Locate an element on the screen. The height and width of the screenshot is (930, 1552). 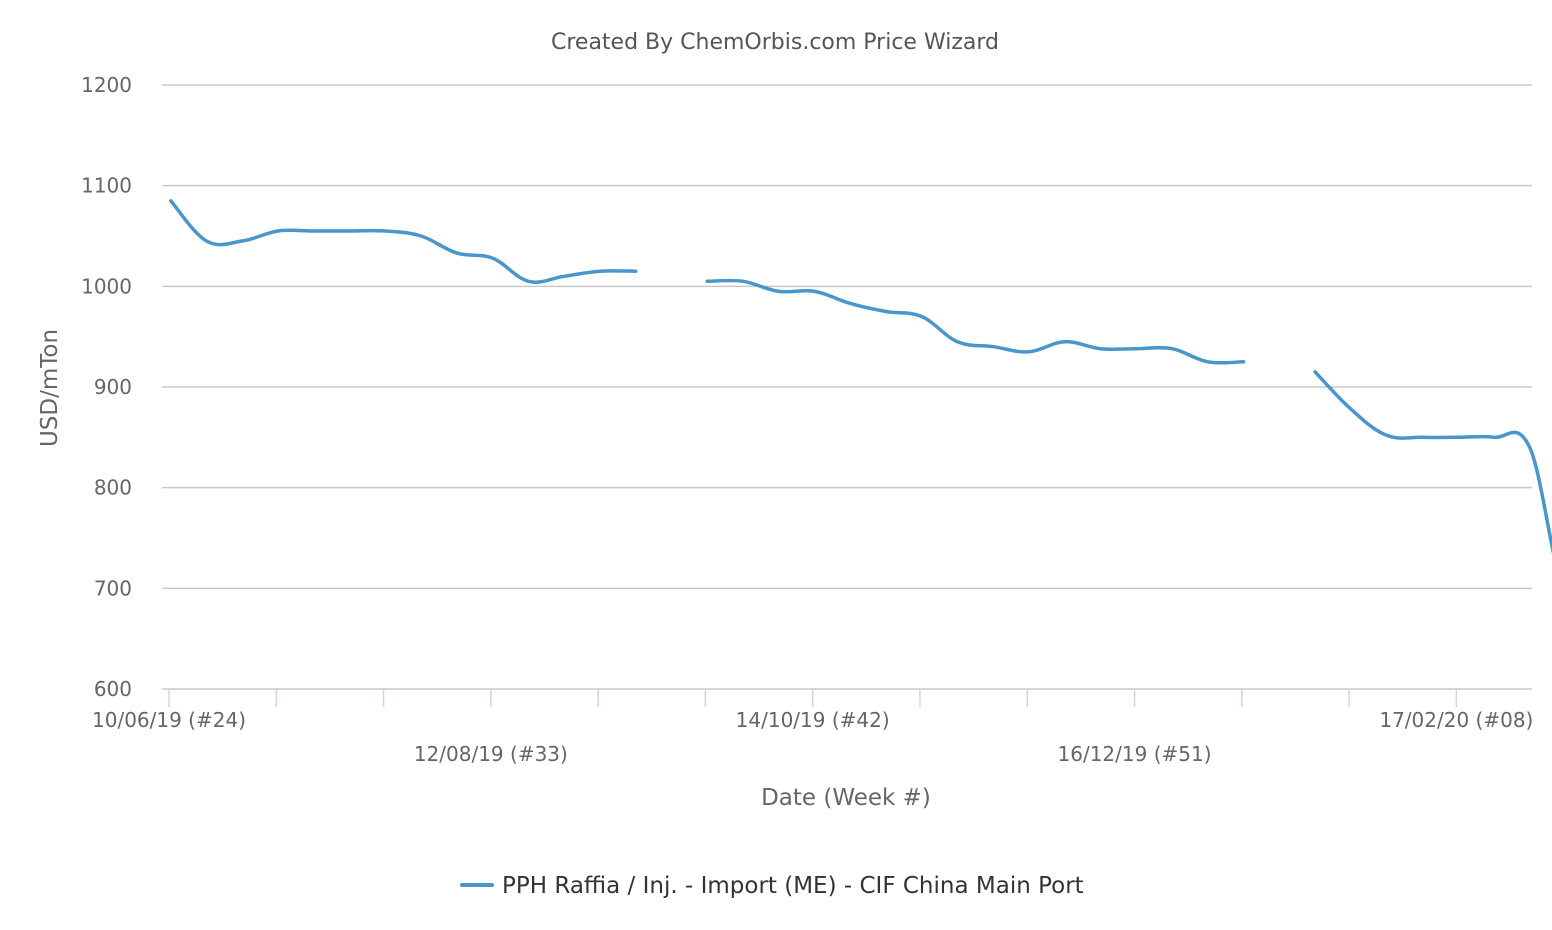
chart-title: Created By ChemOrbis.com Price Wizard is located at coordinates (775, 42).